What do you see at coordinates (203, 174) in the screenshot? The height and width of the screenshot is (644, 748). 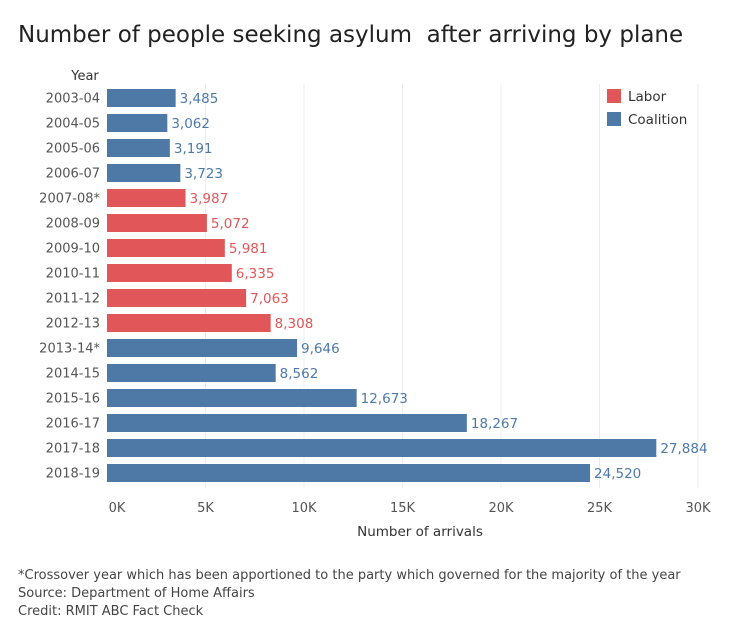 I see `value-label: 3,723` at bounding box center [203, 174].